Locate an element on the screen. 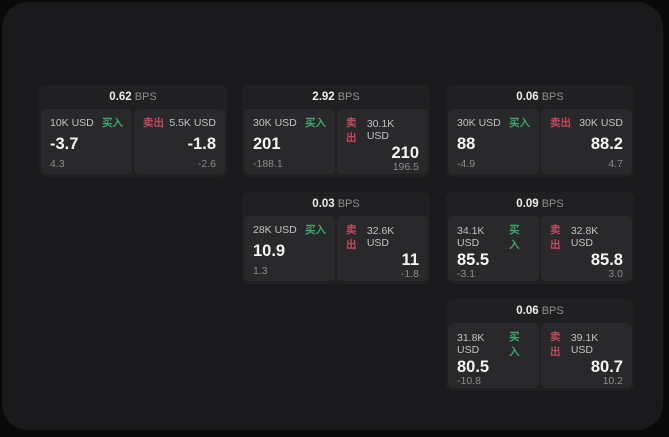  sell-price: 80.7 is located at coordinates (606, 367).